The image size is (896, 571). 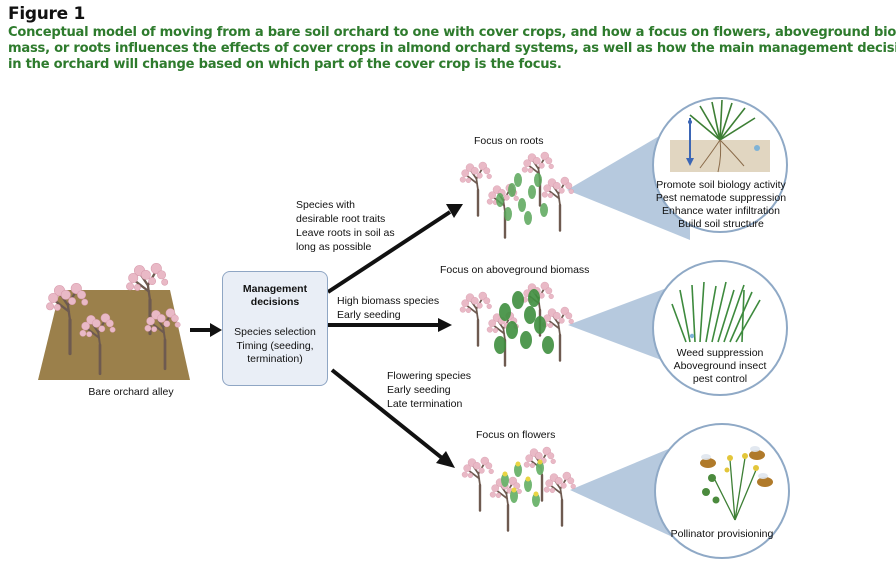 What do you see at coordinates (334, 247) in the screenshot?
I see `decision-line: long as possible` at bounding box center [334, 247].